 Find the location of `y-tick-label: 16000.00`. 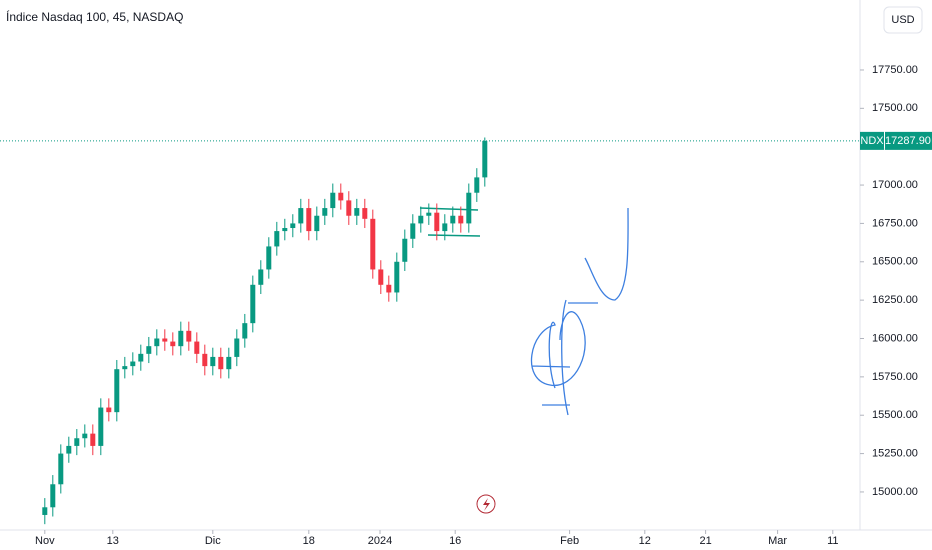

y-tick-label: 16000.00 is located at coordinates (895, 338).